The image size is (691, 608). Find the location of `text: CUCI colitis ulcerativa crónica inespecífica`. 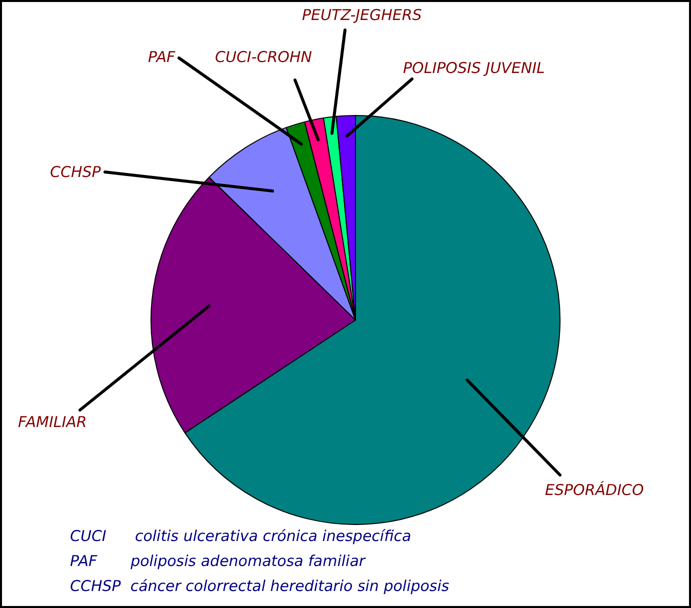

text: CUCI colitis ulcerativa crónica inespecífica is located at coordinates (241, 536).